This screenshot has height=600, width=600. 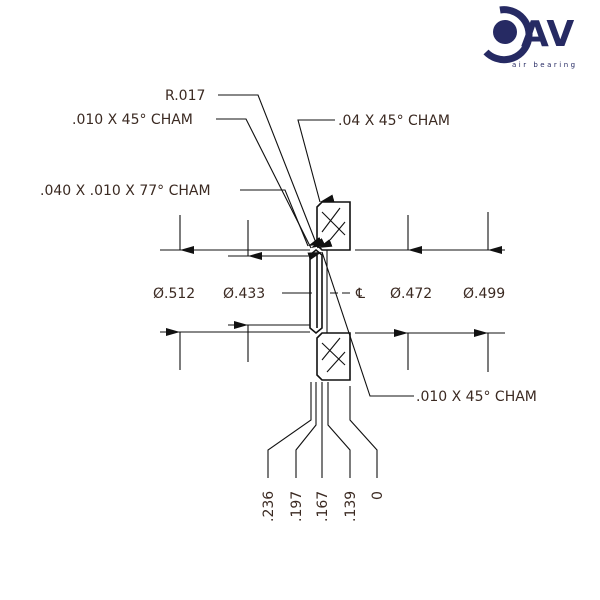 What do you see at coordinates (316, 291) in the screenshot?
I see `bore-section` at bounding box center [316, 291].